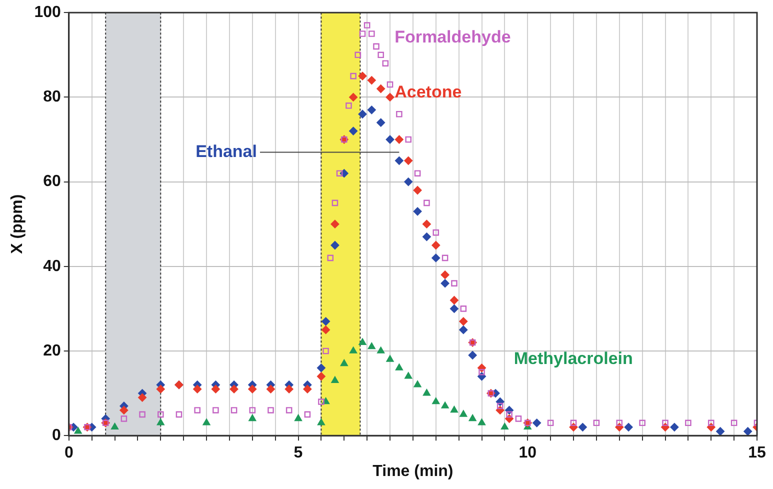 The width and height of the screenshot is (773, 489). Describe the element at coordinates (757, 453) in the screenshot. I see `x-tick-label: 15` at that location.